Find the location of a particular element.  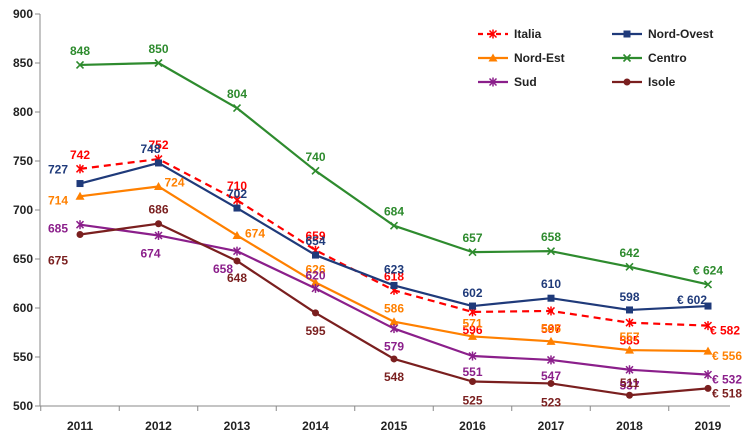

y-tick-label: 700 is located at coordinates (23, 210).